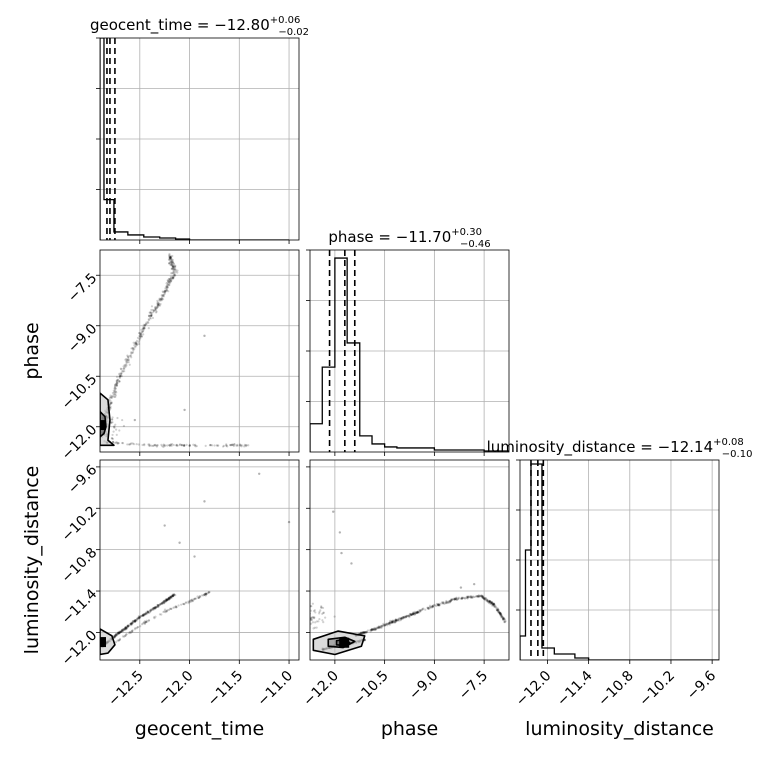 The width and height of the screenshot is (760, 760). I want to click on hist-title-luminosity-distance: luminosity_distance = −12.14+0.08 −0.10, so click(620, 448).